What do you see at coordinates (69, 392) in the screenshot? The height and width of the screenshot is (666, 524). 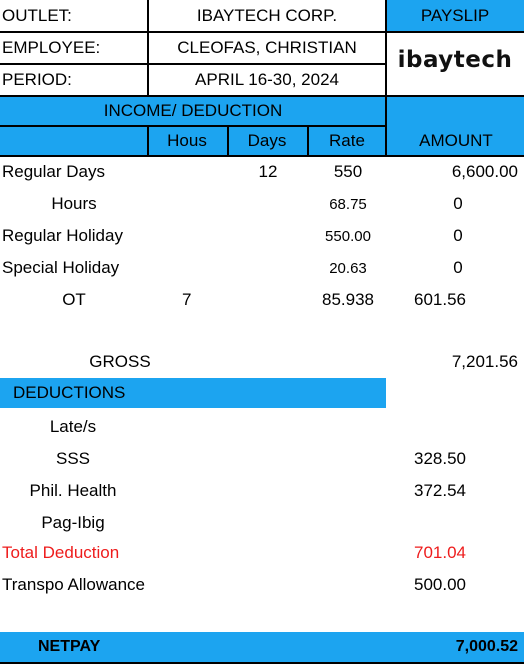 I see `deductions-title: DEDUCTIONS` at bounding box center [69, 392].